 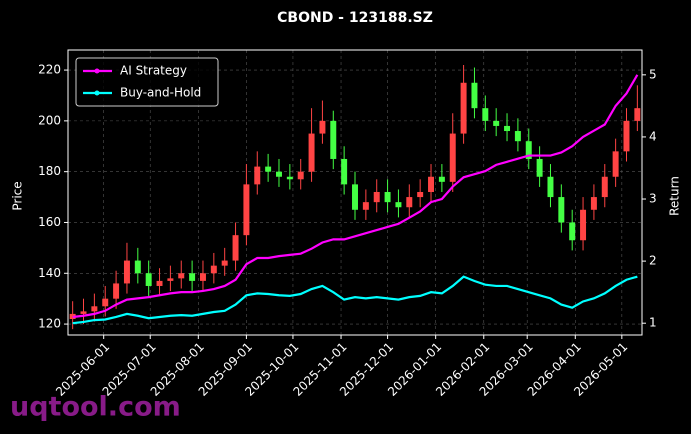 I want to click on legend-label: Buy-and-Hold, so click(x=160, y=93).